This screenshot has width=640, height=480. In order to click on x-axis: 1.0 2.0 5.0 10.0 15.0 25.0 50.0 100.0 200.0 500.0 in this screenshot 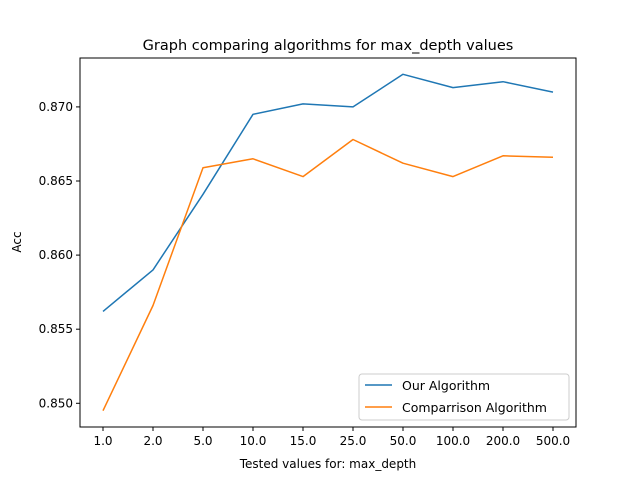, I will do `click(331, 437)`.